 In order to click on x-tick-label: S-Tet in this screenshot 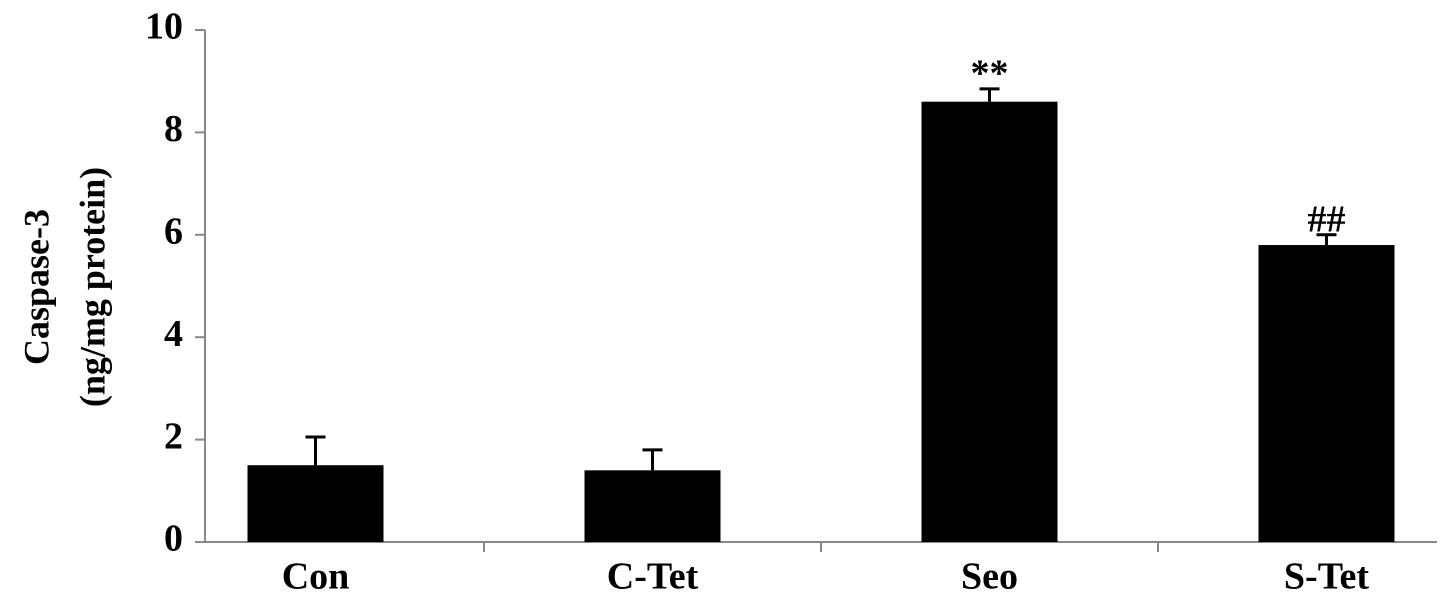, I will do `click(1327, 577)`.